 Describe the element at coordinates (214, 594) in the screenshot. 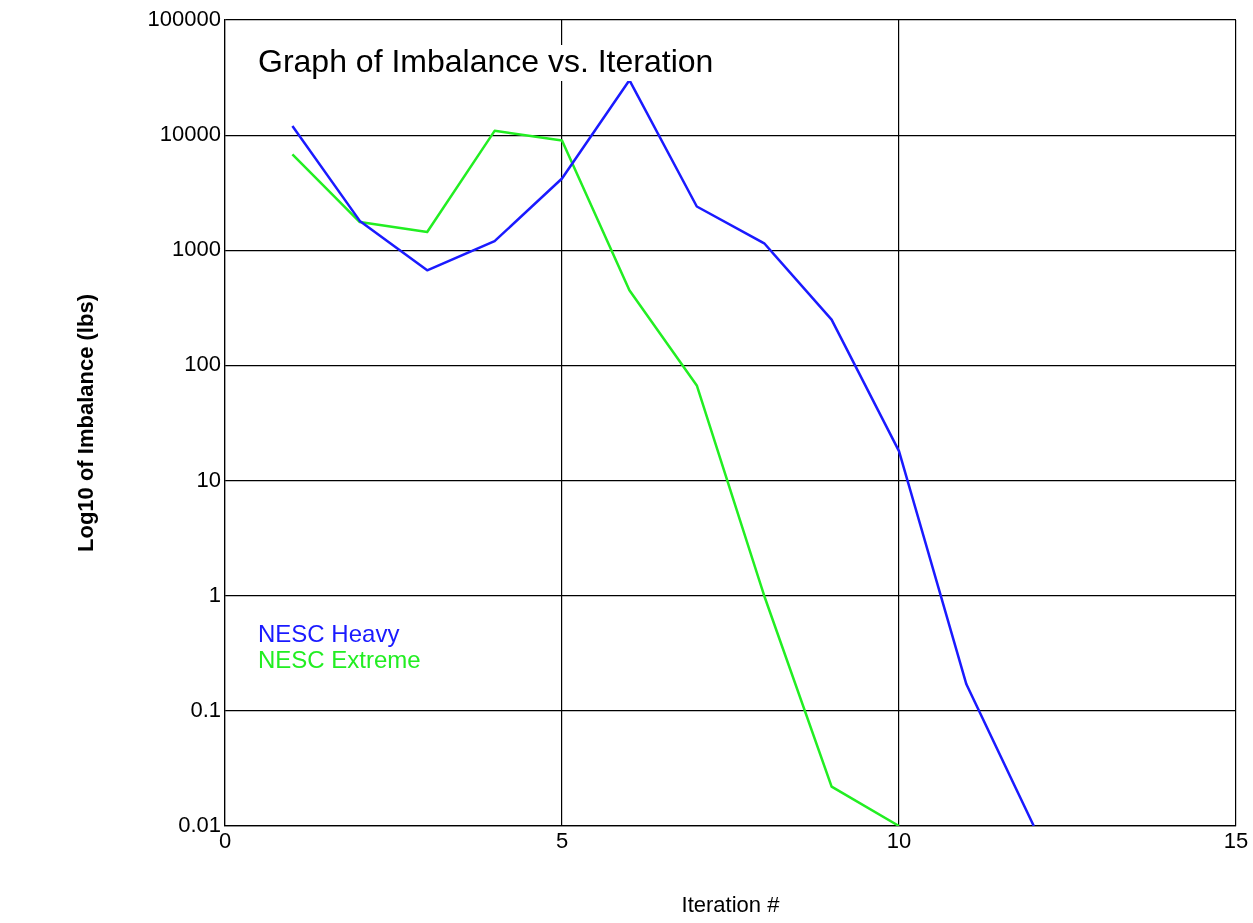

I see `y-tick-label: 1` at that location.